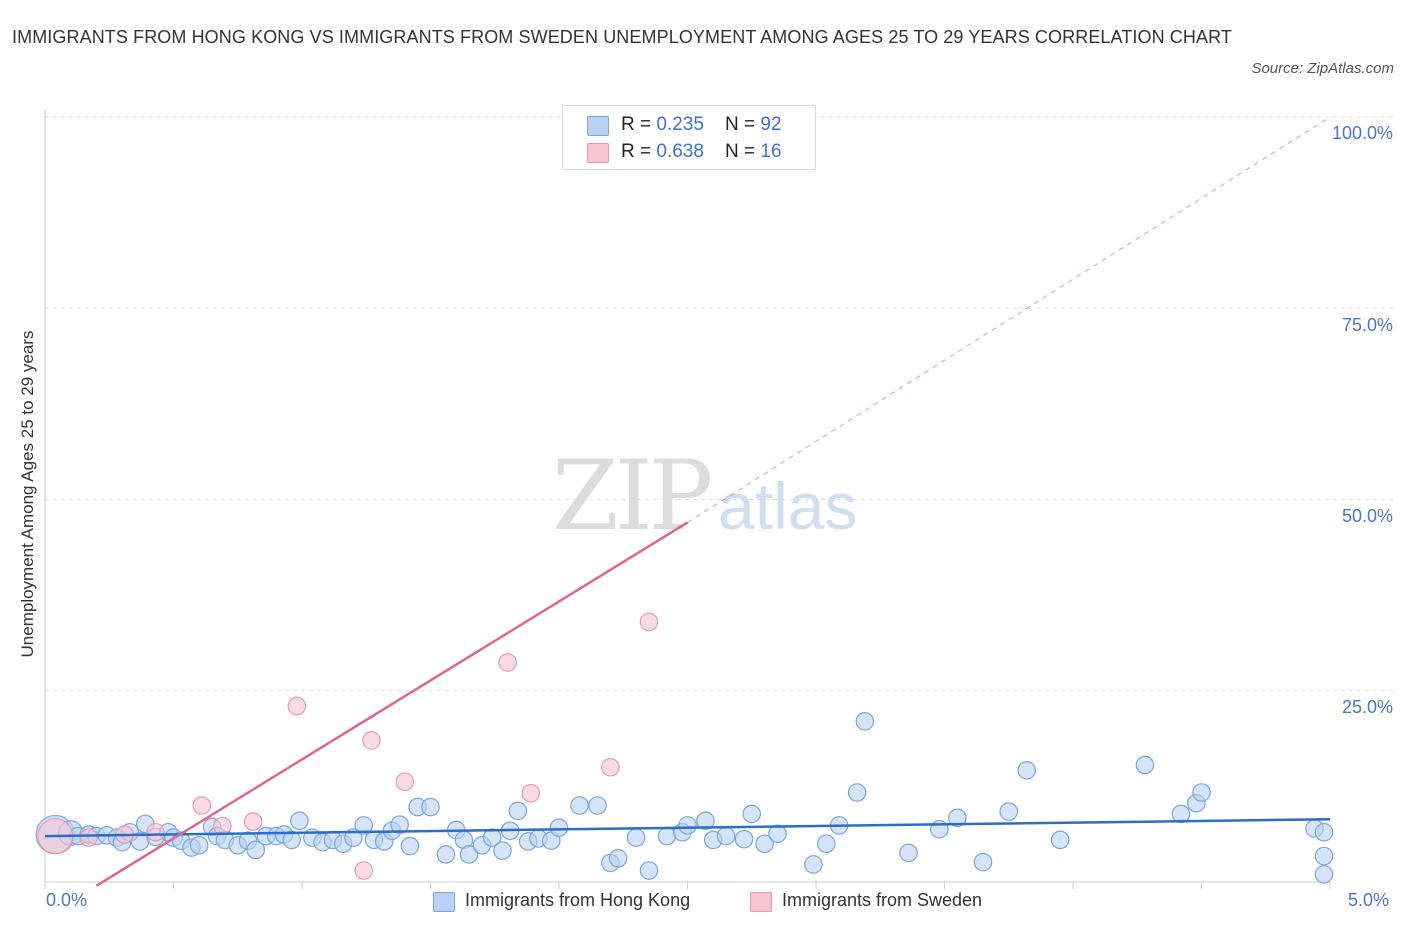 The height and width of the screenshot is (930, 1406). What do you see at coordinates (1367, 707) in the screenshot?
I see `y-tick-label: 25.0%` at bounding box center [1367, 707].